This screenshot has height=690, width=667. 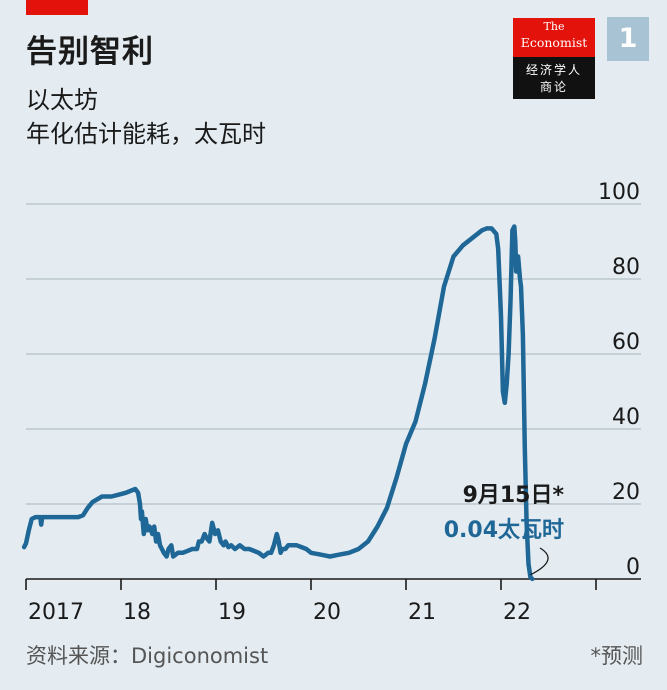 I want to click on annotation-layer: 9月15日* 0.04太瓦时, so click(x=504, y=529).